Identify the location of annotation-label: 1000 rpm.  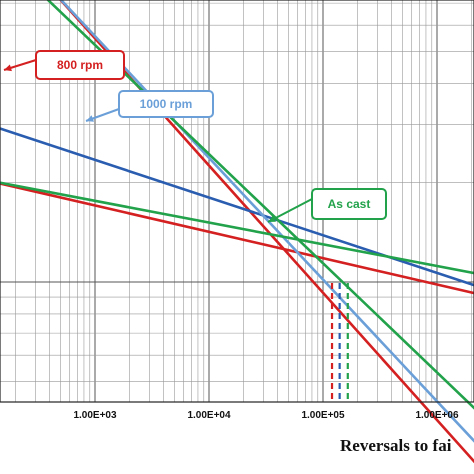
(166, 104).